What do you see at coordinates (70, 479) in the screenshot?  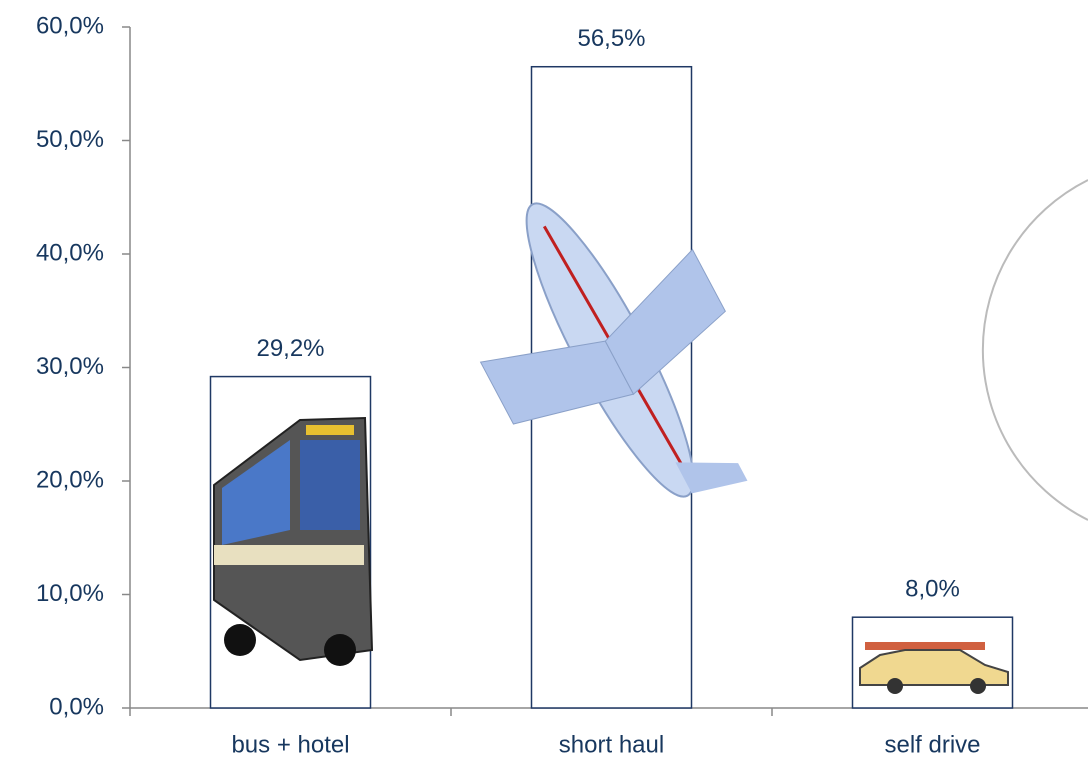 I see `y-tick-label: 20,0%` at bounding box center [70, 479].